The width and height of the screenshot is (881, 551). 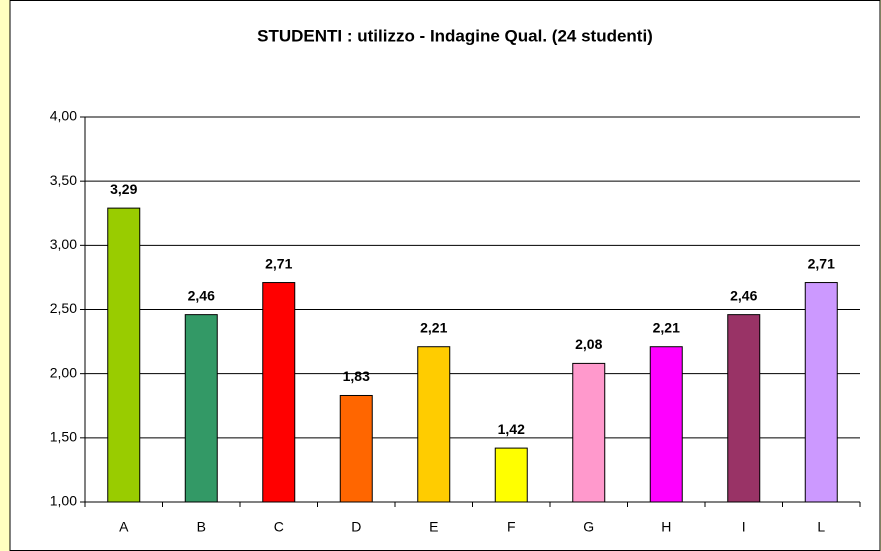 I want to click on y-tick-label: 3,00, so click(x=63, y=244).